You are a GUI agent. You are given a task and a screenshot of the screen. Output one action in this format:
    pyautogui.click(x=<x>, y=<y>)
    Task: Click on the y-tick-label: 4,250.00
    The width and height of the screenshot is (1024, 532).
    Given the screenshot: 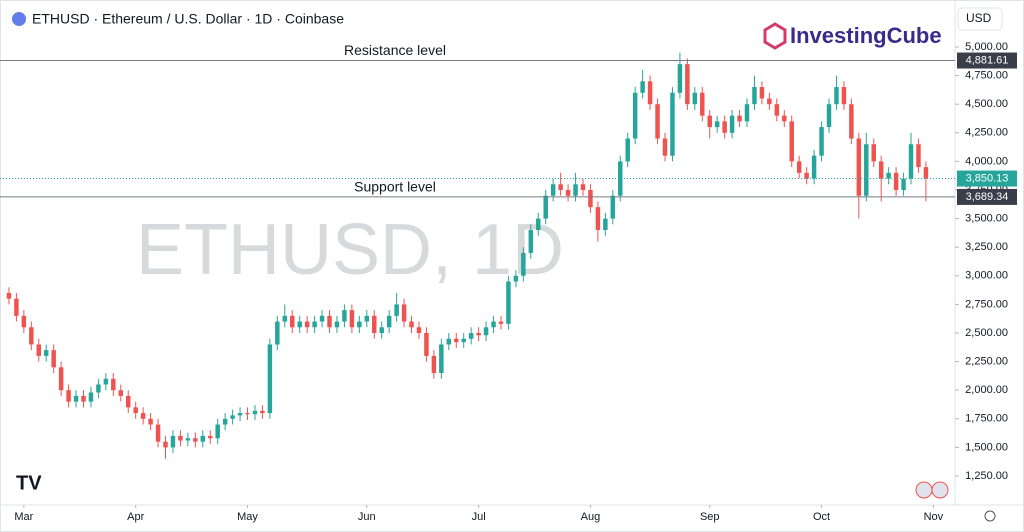 What is the action you would take?
    pyautogui.click(x=986, y=133)
    